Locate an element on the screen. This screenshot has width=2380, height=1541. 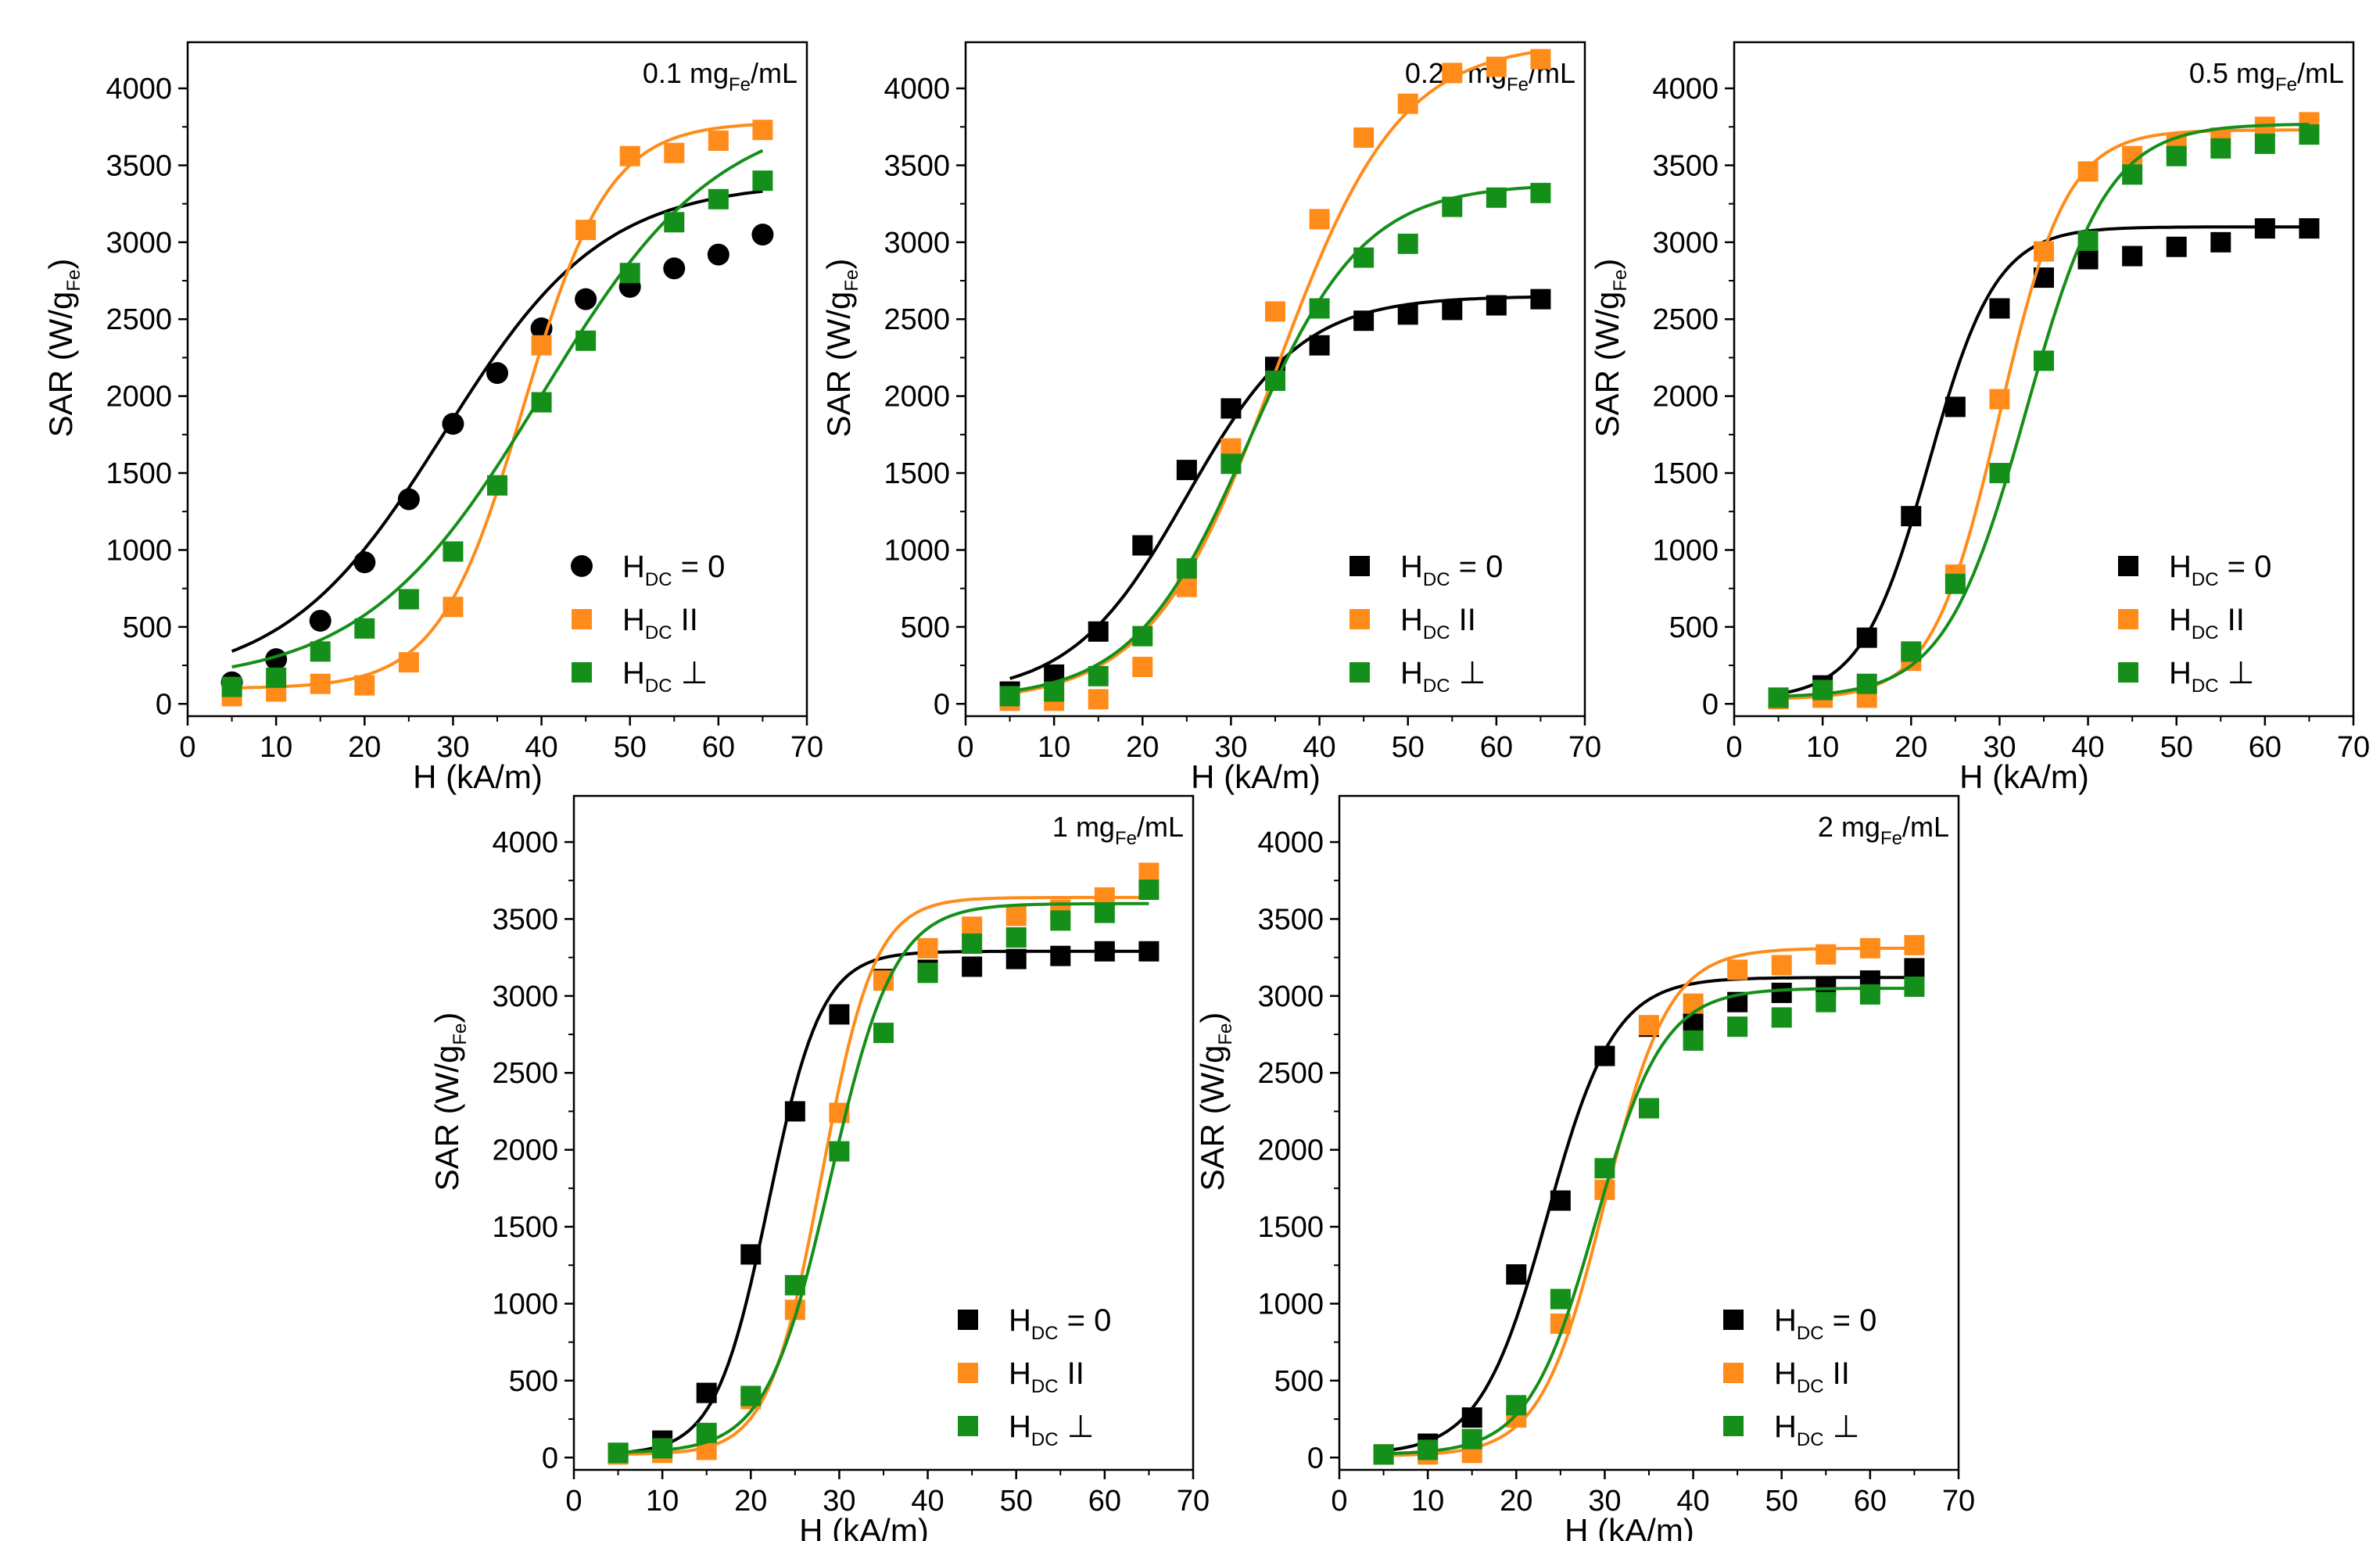
y-axis-title: SAR (W/gFe) is located at coordinates (449, 1102).